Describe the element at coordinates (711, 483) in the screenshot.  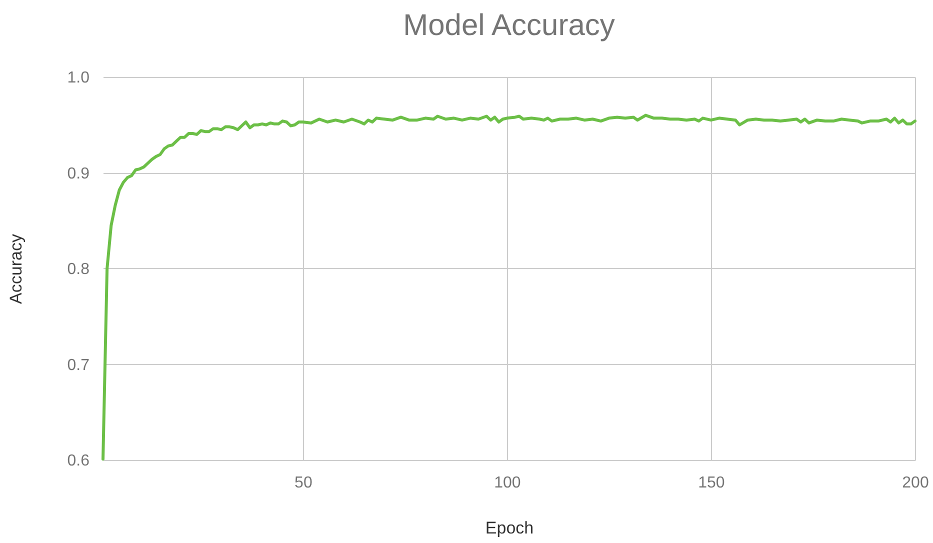
I see `x-tick-label: 150` at that location.